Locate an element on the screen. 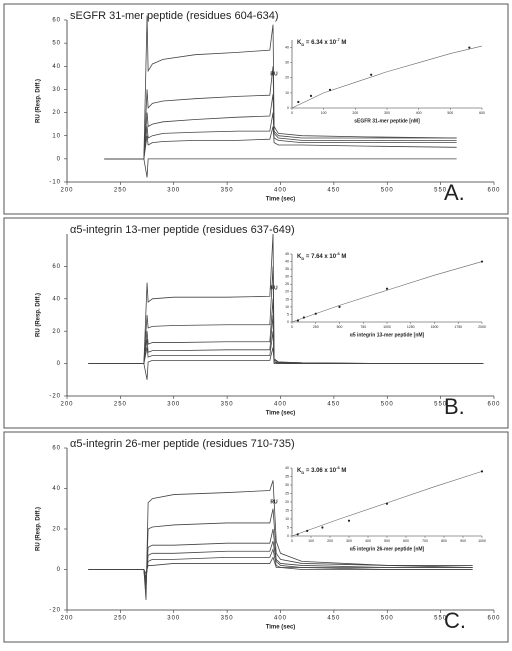  inset-x-axis-label: α5 integrin 26-mer peptide [nM] is located at coordinates (387, 549).